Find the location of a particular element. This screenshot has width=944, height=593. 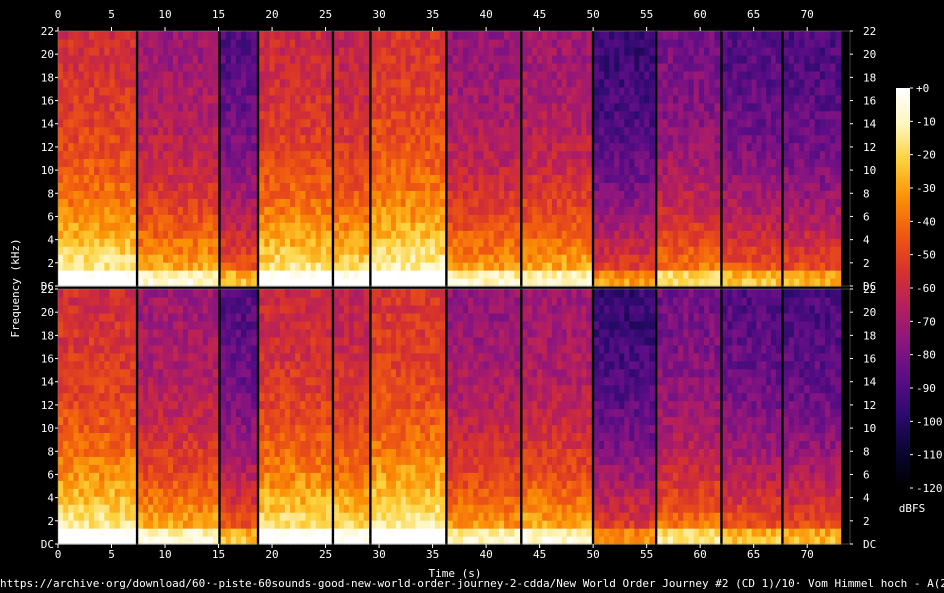

colorbar-tick-label: +0 is located at coordinates (922, 88).